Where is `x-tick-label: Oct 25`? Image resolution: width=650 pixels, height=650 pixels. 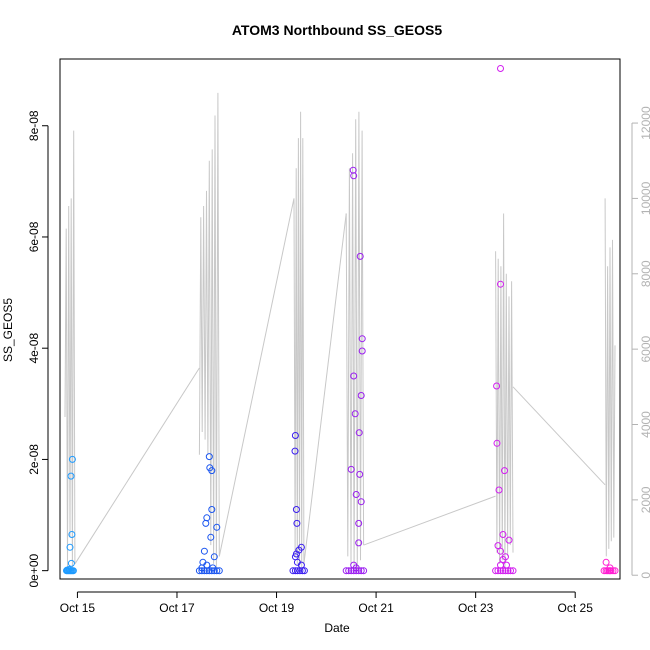
x-tick-label: Oct 25 is located at coordinates (576, 608).